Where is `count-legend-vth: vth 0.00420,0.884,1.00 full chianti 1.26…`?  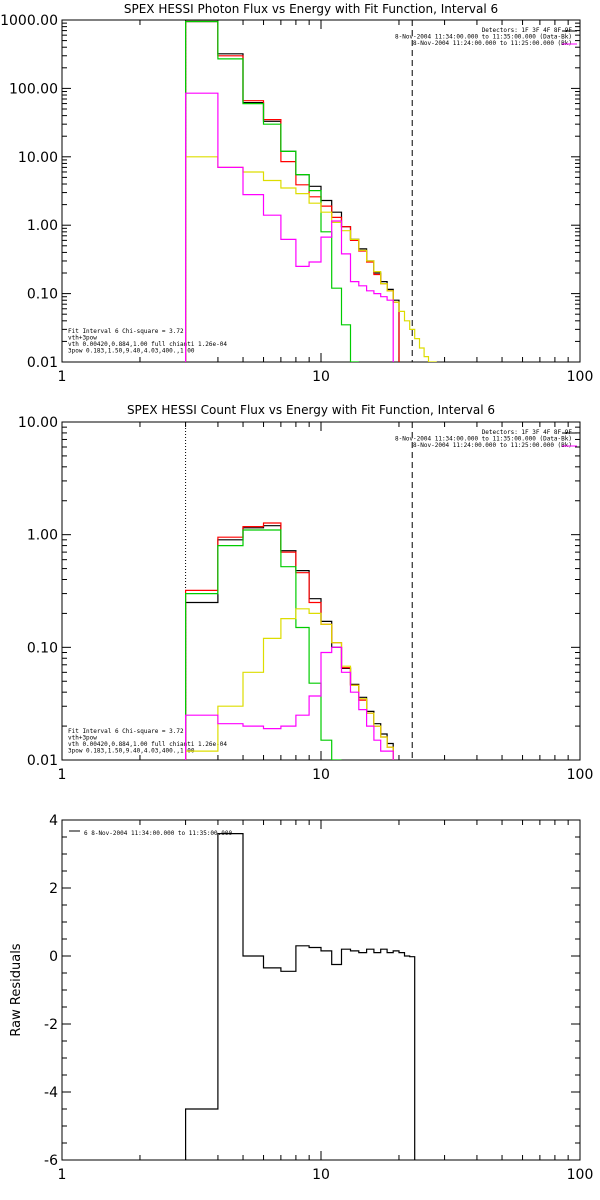 count-legend-vth: vth 0.00420,0.884,1.00 full chianti 1.26… is located at coordinates (147, 744).